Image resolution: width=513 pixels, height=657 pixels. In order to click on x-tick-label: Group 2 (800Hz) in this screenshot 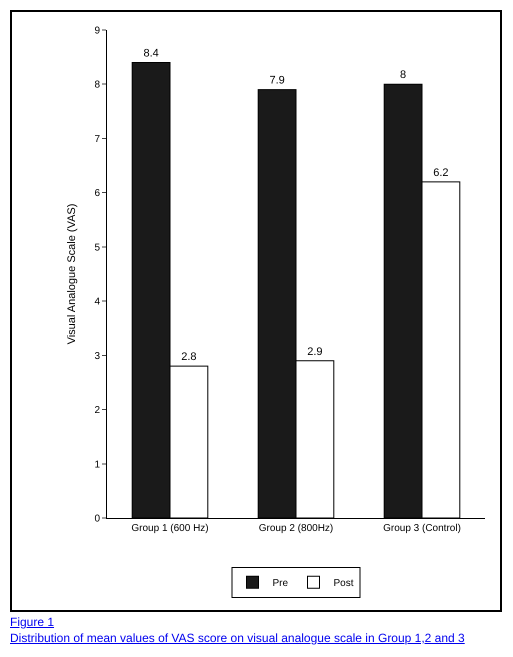, I will do `click(296, 528)`.